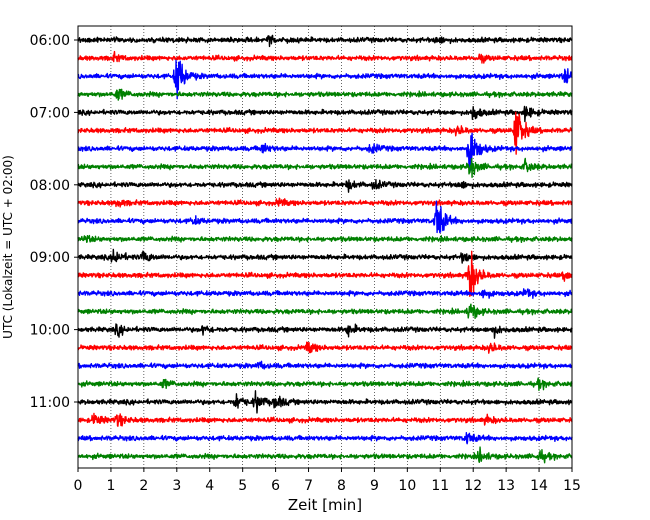  Describe the element at coordinates (50, 403) in the screenshot. I see `y-tick-label: 11:00` at that location.